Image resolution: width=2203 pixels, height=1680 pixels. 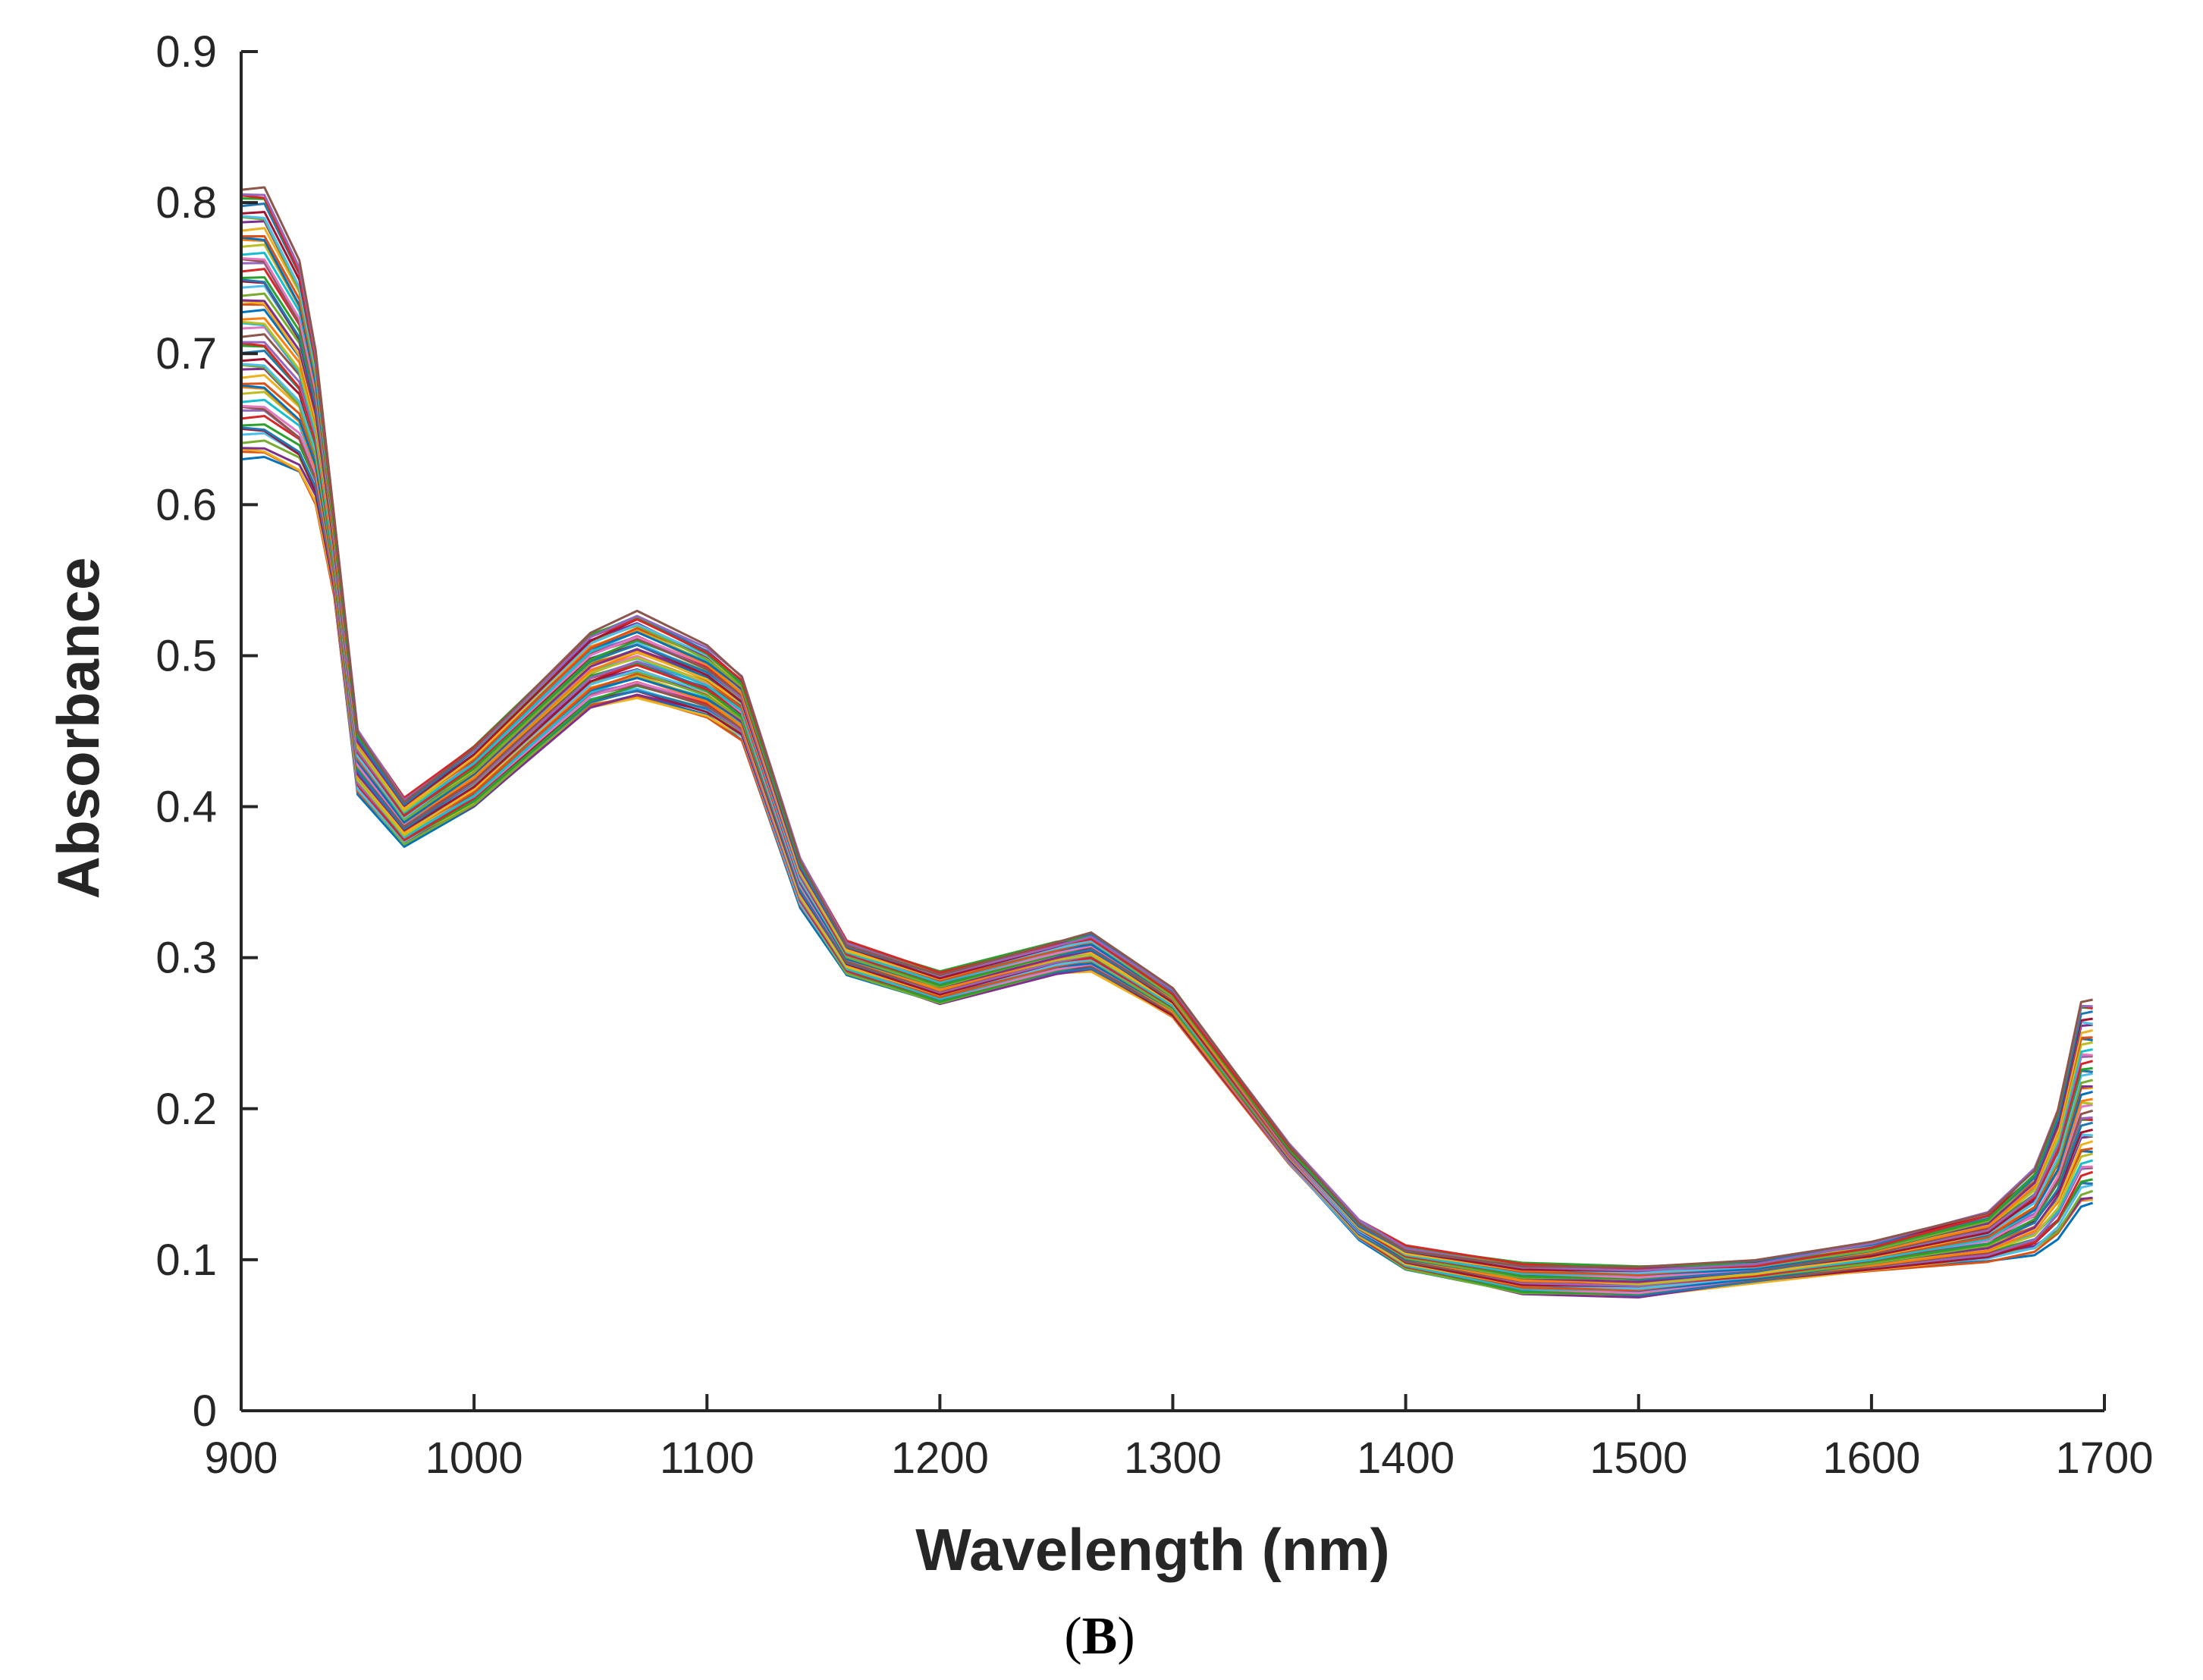 What do you see at coordinates (186, 1110) in the screenshot?
I see `y-tick-label-0.2: 0.2` at bounding box center [186, 1110].